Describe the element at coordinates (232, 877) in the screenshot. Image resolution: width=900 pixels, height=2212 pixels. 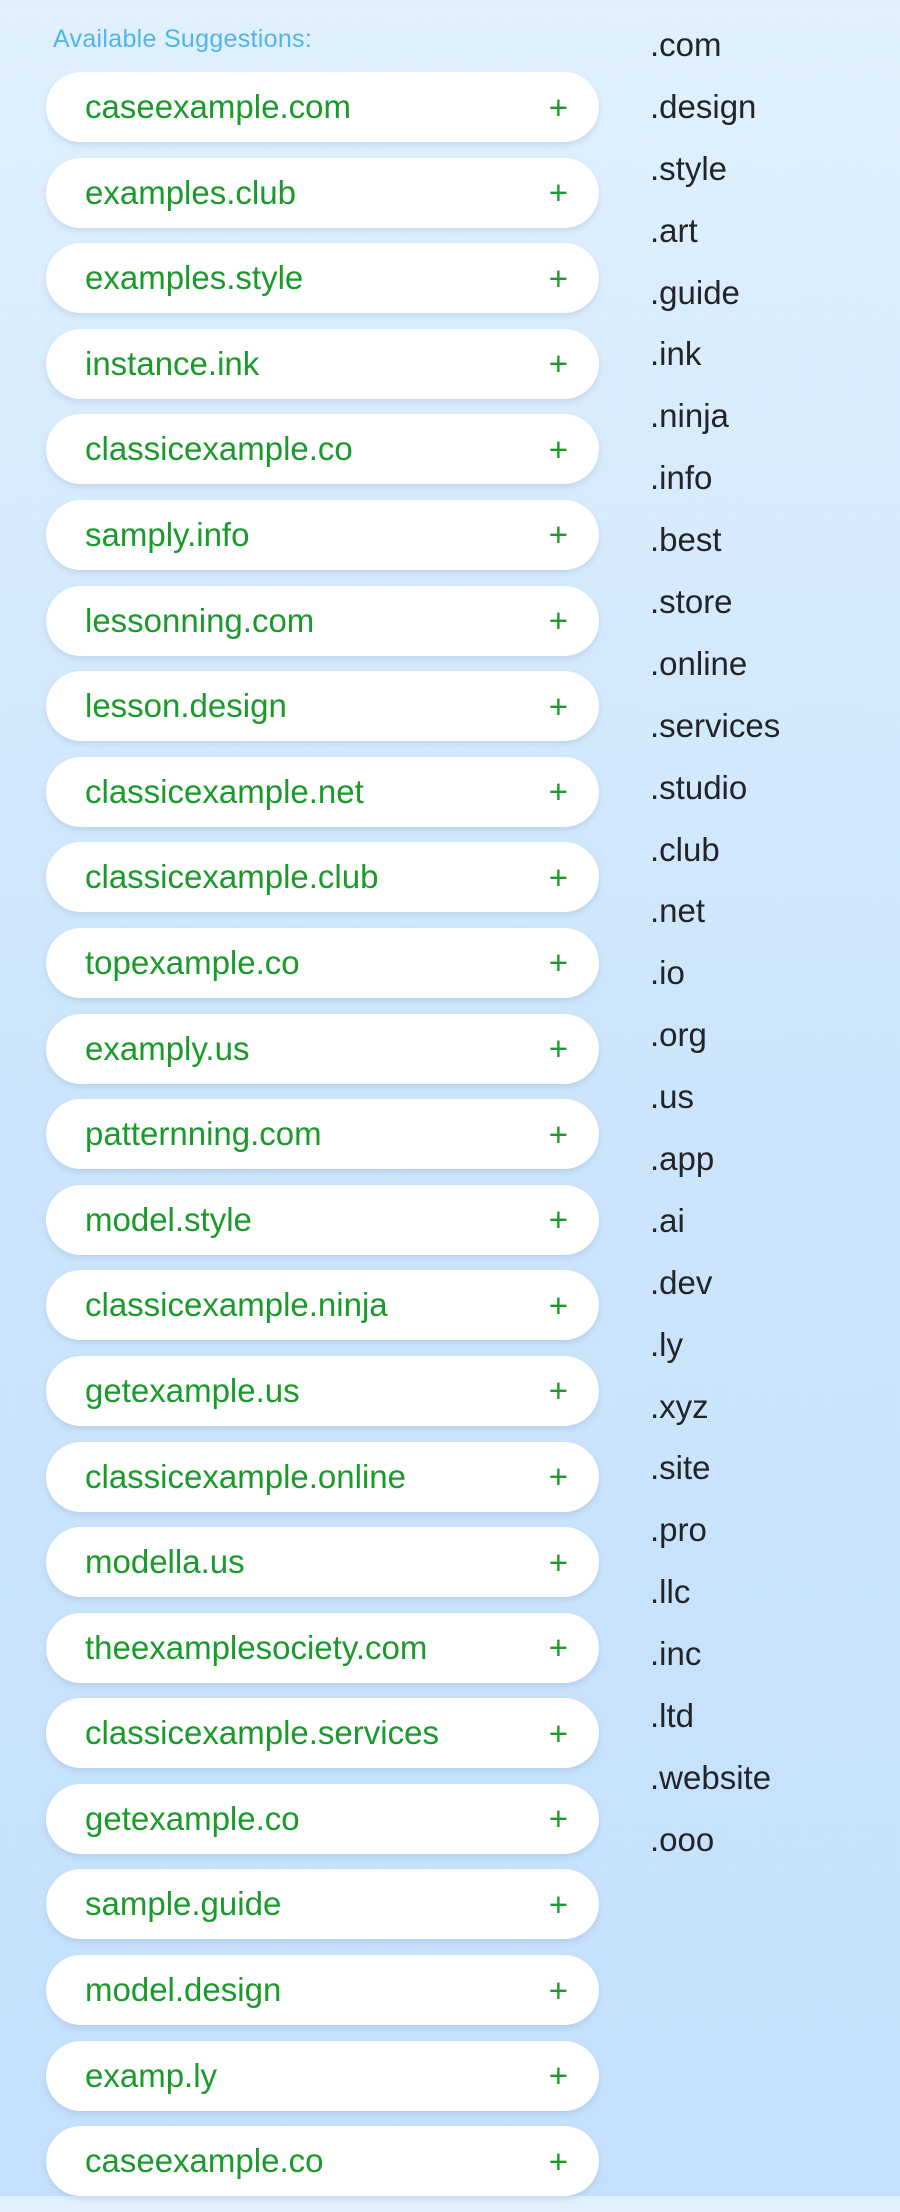
I see `suggestion-domain: classicexample.club` at that location.